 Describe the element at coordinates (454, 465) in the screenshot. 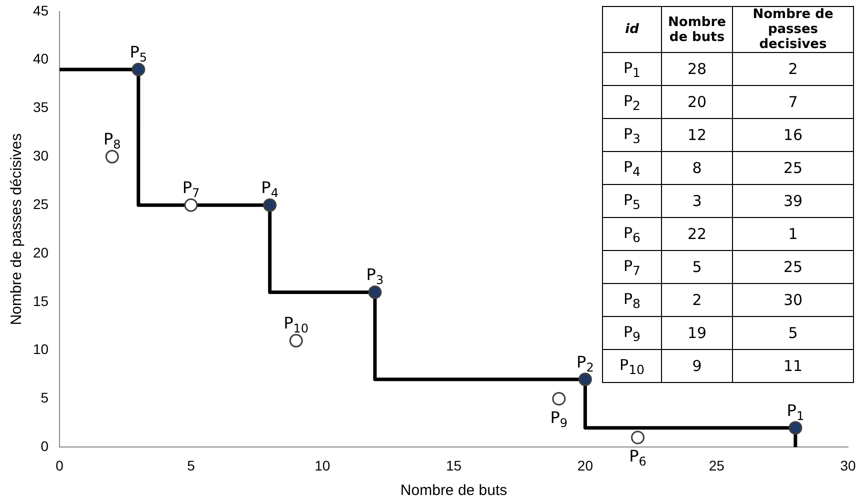

I see `x-tick-label: 15` at that location.